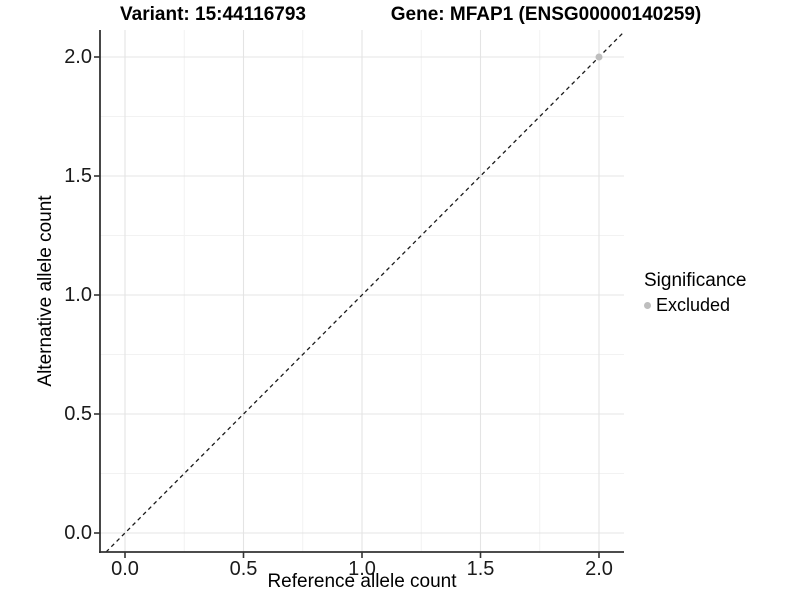  I want to click on y-tick-label: 2.0, so click(78, 57).